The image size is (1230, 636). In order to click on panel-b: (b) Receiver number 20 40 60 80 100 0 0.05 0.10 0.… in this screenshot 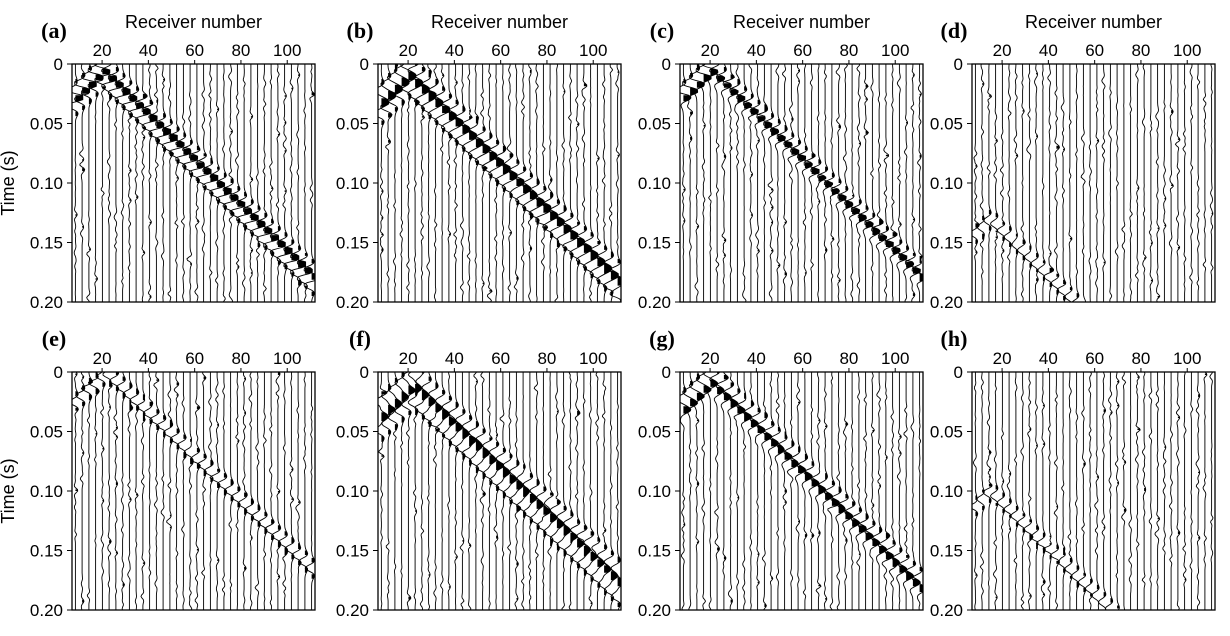, I will do `click(479, 162)`.